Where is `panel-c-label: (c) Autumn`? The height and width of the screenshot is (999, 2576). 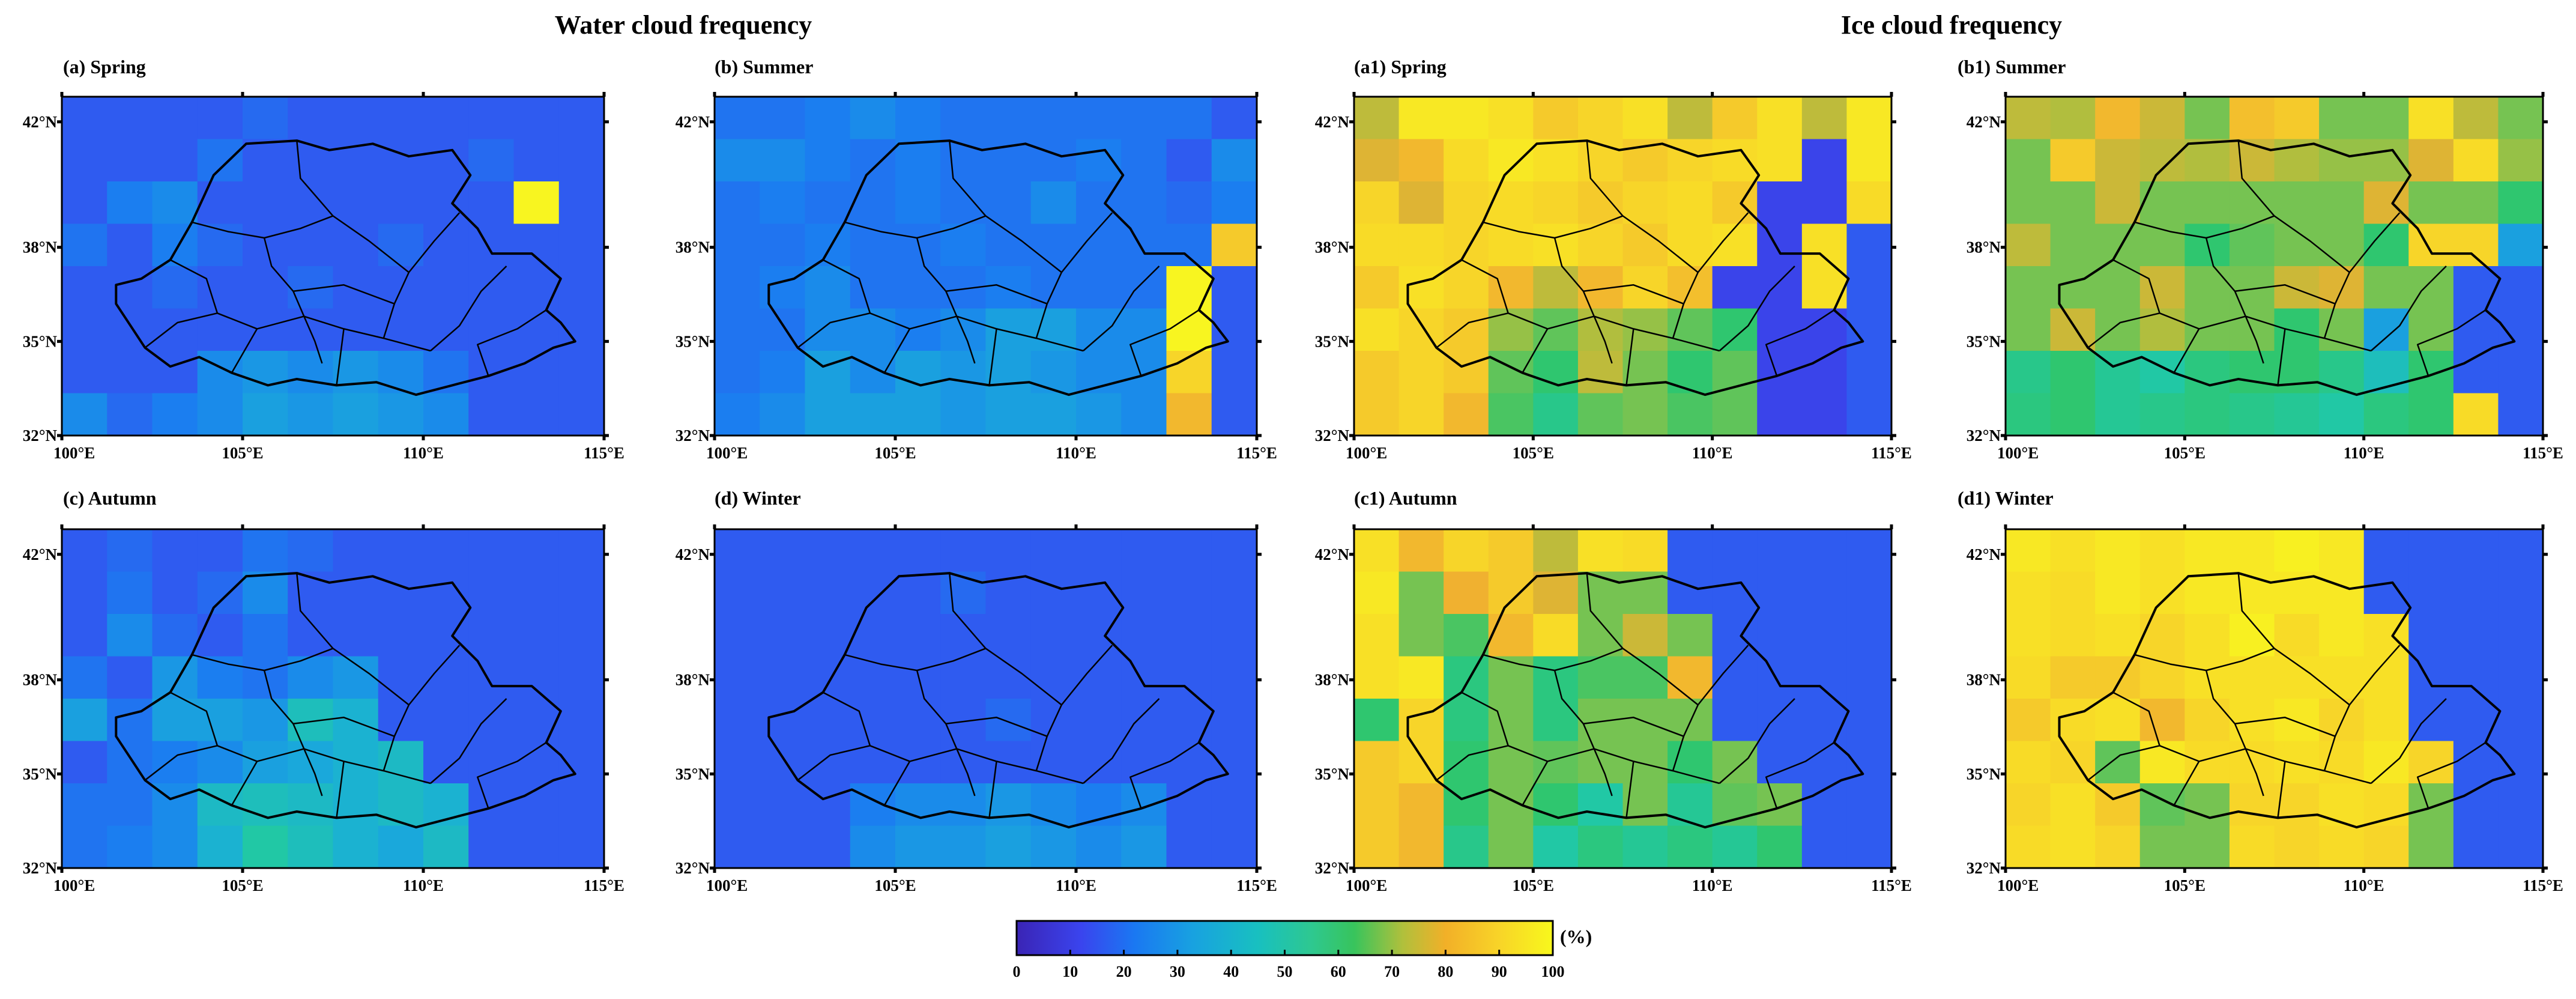 panel-c-label: (c) Autumn is located at coordinates (110, 498).